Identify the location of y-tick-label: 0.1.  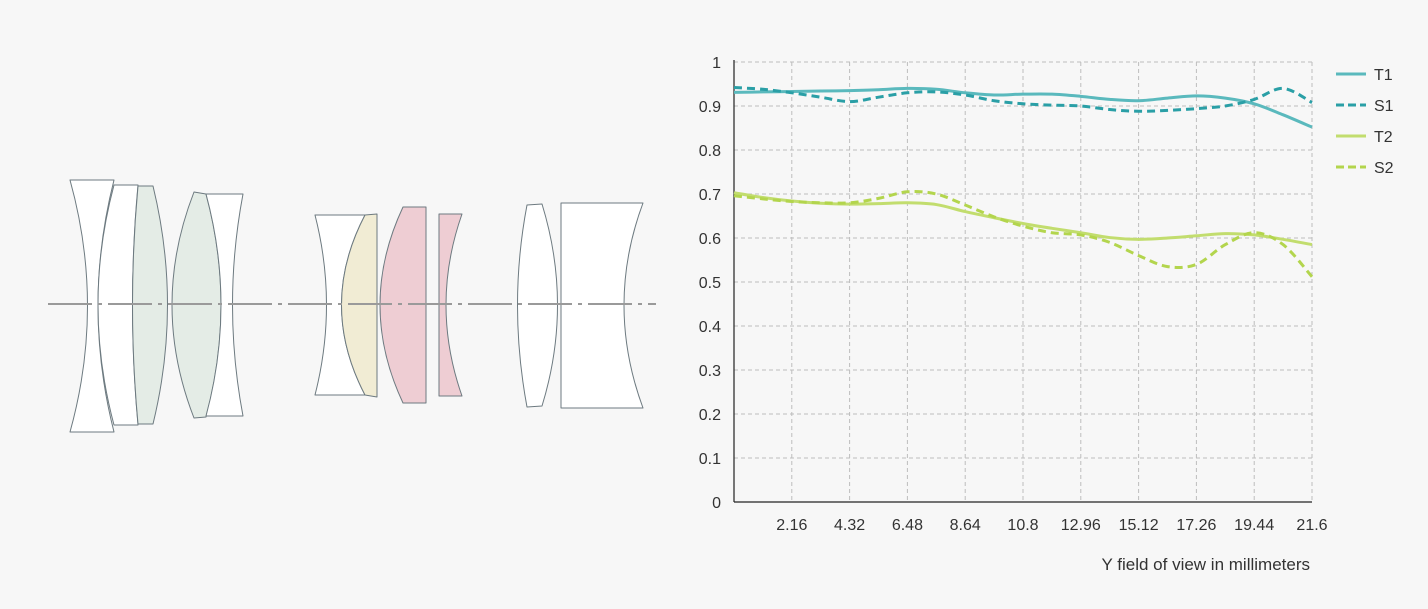
(710, 459).